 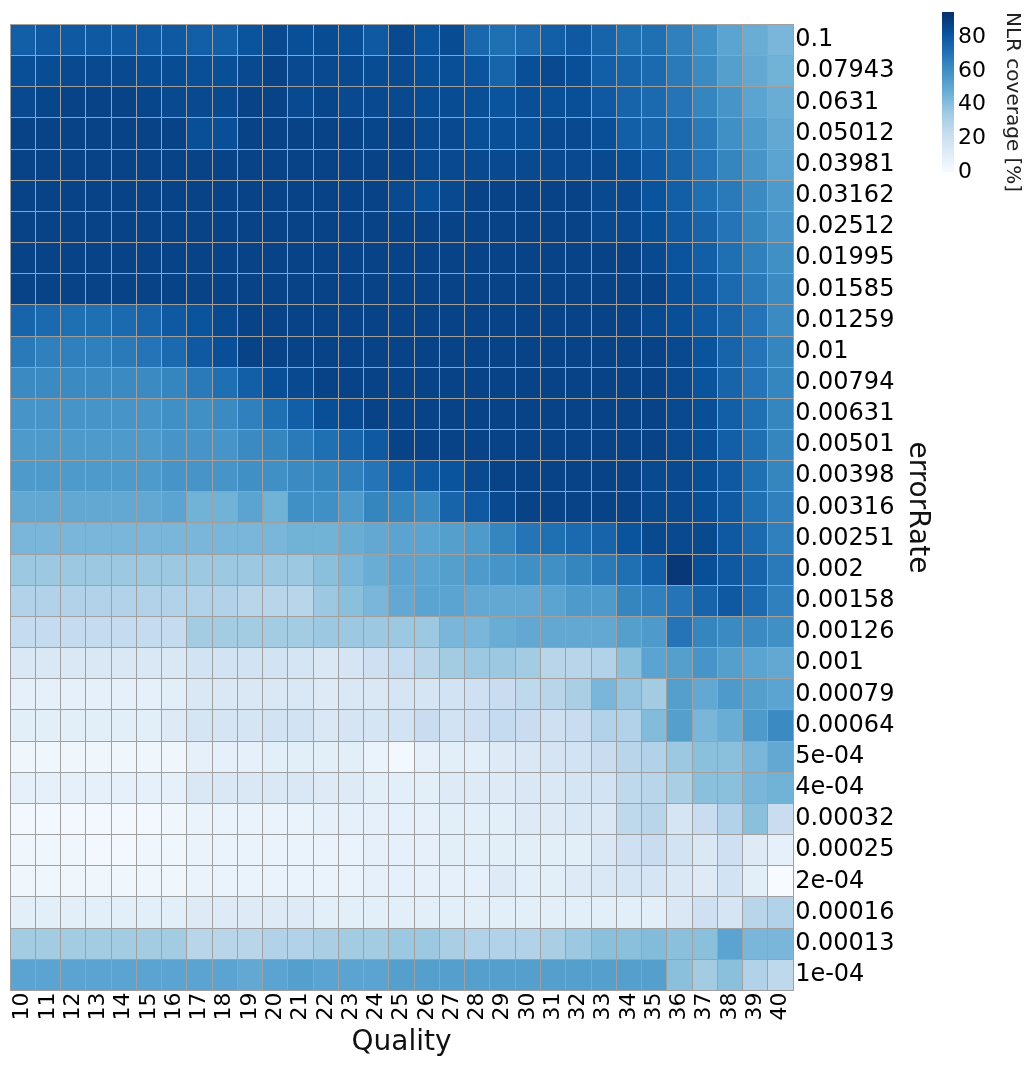 I want to click on y-tick-label: 0.00316, so click(x=845, y=505).